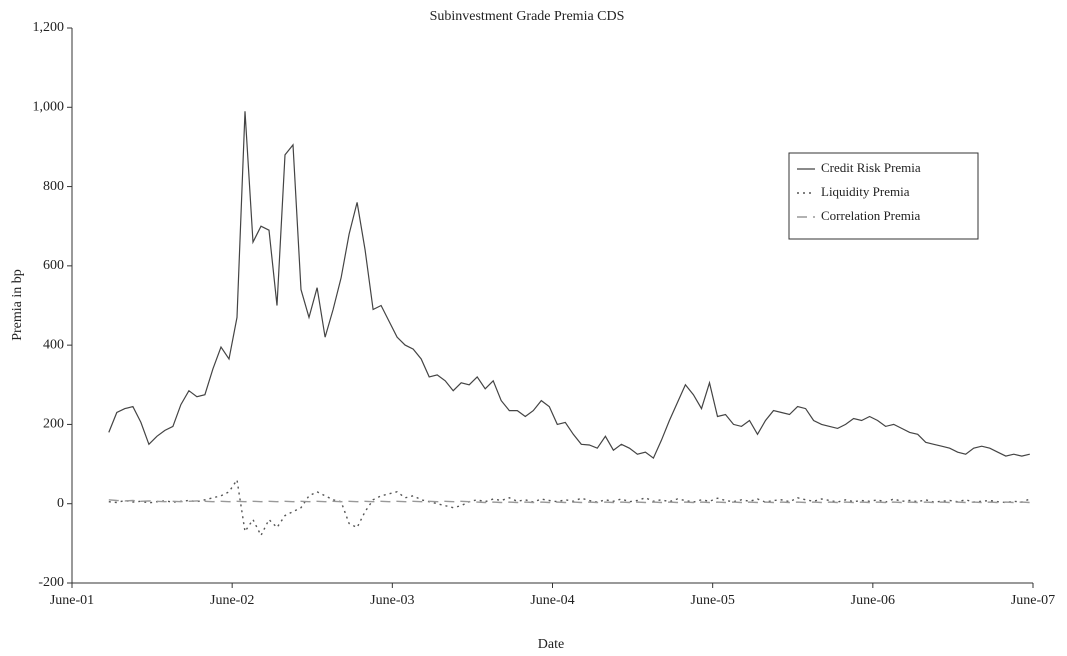 This screenshot has height=656, width=1067. I want to click on x-tick-label: June-03, so click(392, 600).